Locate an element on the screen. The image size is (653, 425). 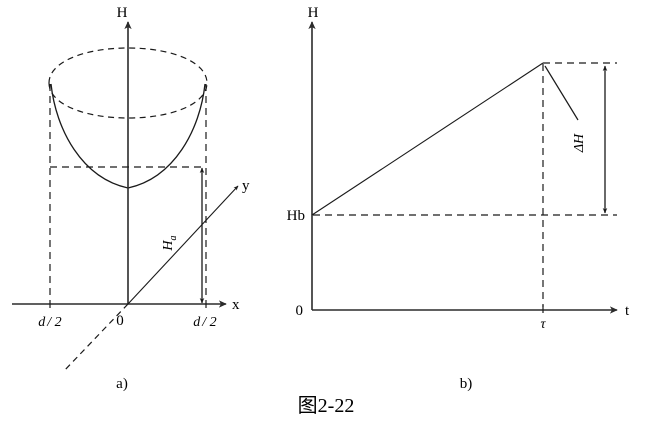
label-delta-h-base: H is located at coordinates (579, 139).